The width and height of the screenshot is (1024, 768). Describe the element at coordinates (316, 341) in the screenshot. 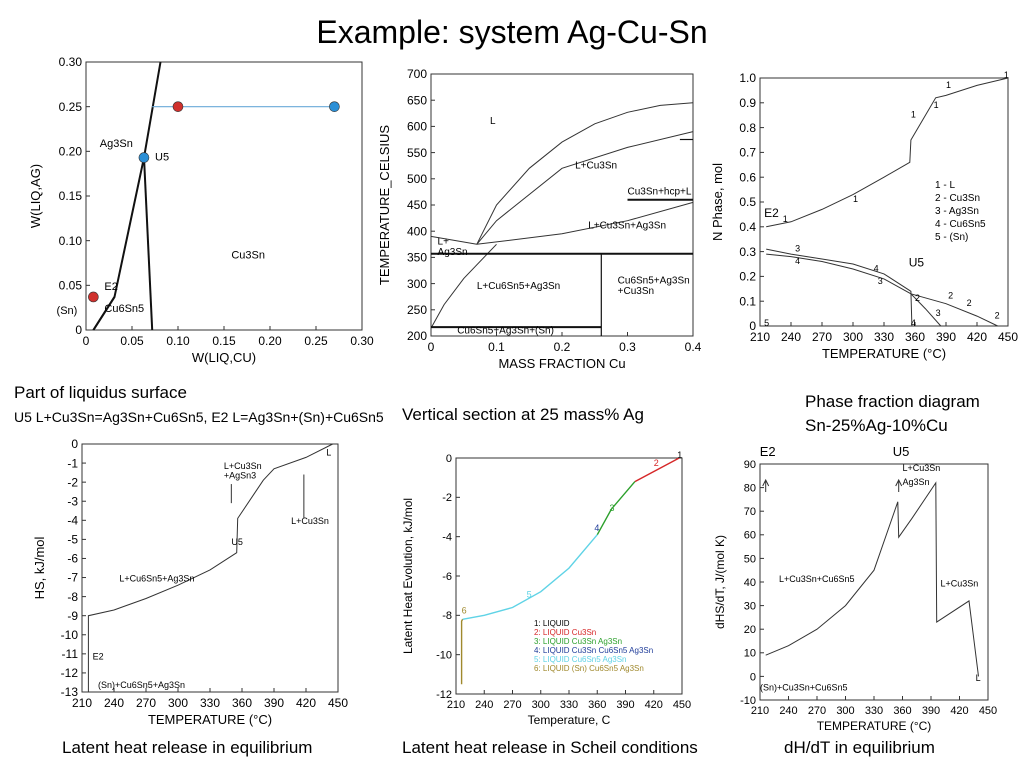

I see `x-tick-label: 0.25` at that location.